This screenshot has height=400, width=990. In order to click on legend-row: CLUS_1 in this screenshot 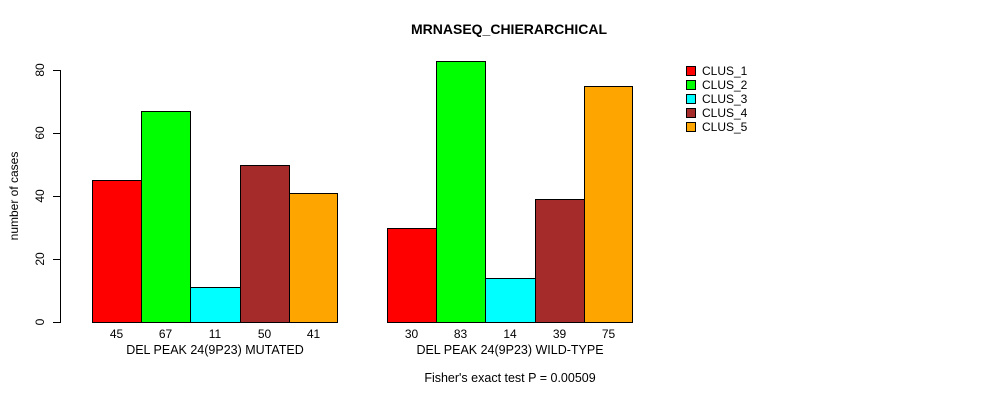, I will do `click(716, 71)`.